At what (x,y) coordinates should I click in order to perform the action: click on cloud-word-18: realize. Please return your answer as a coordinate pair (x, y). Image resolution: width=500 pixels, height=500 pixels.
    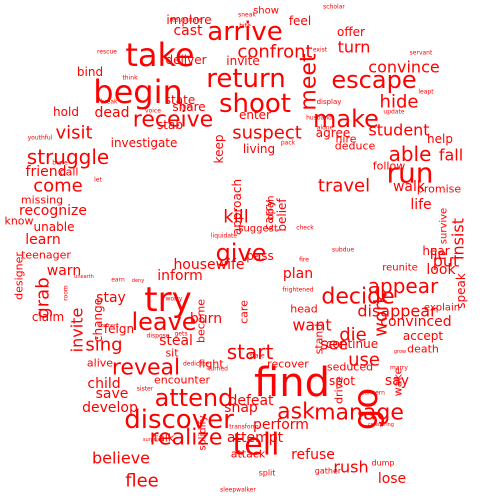
    Looking at the image, I should click on (186, 438).